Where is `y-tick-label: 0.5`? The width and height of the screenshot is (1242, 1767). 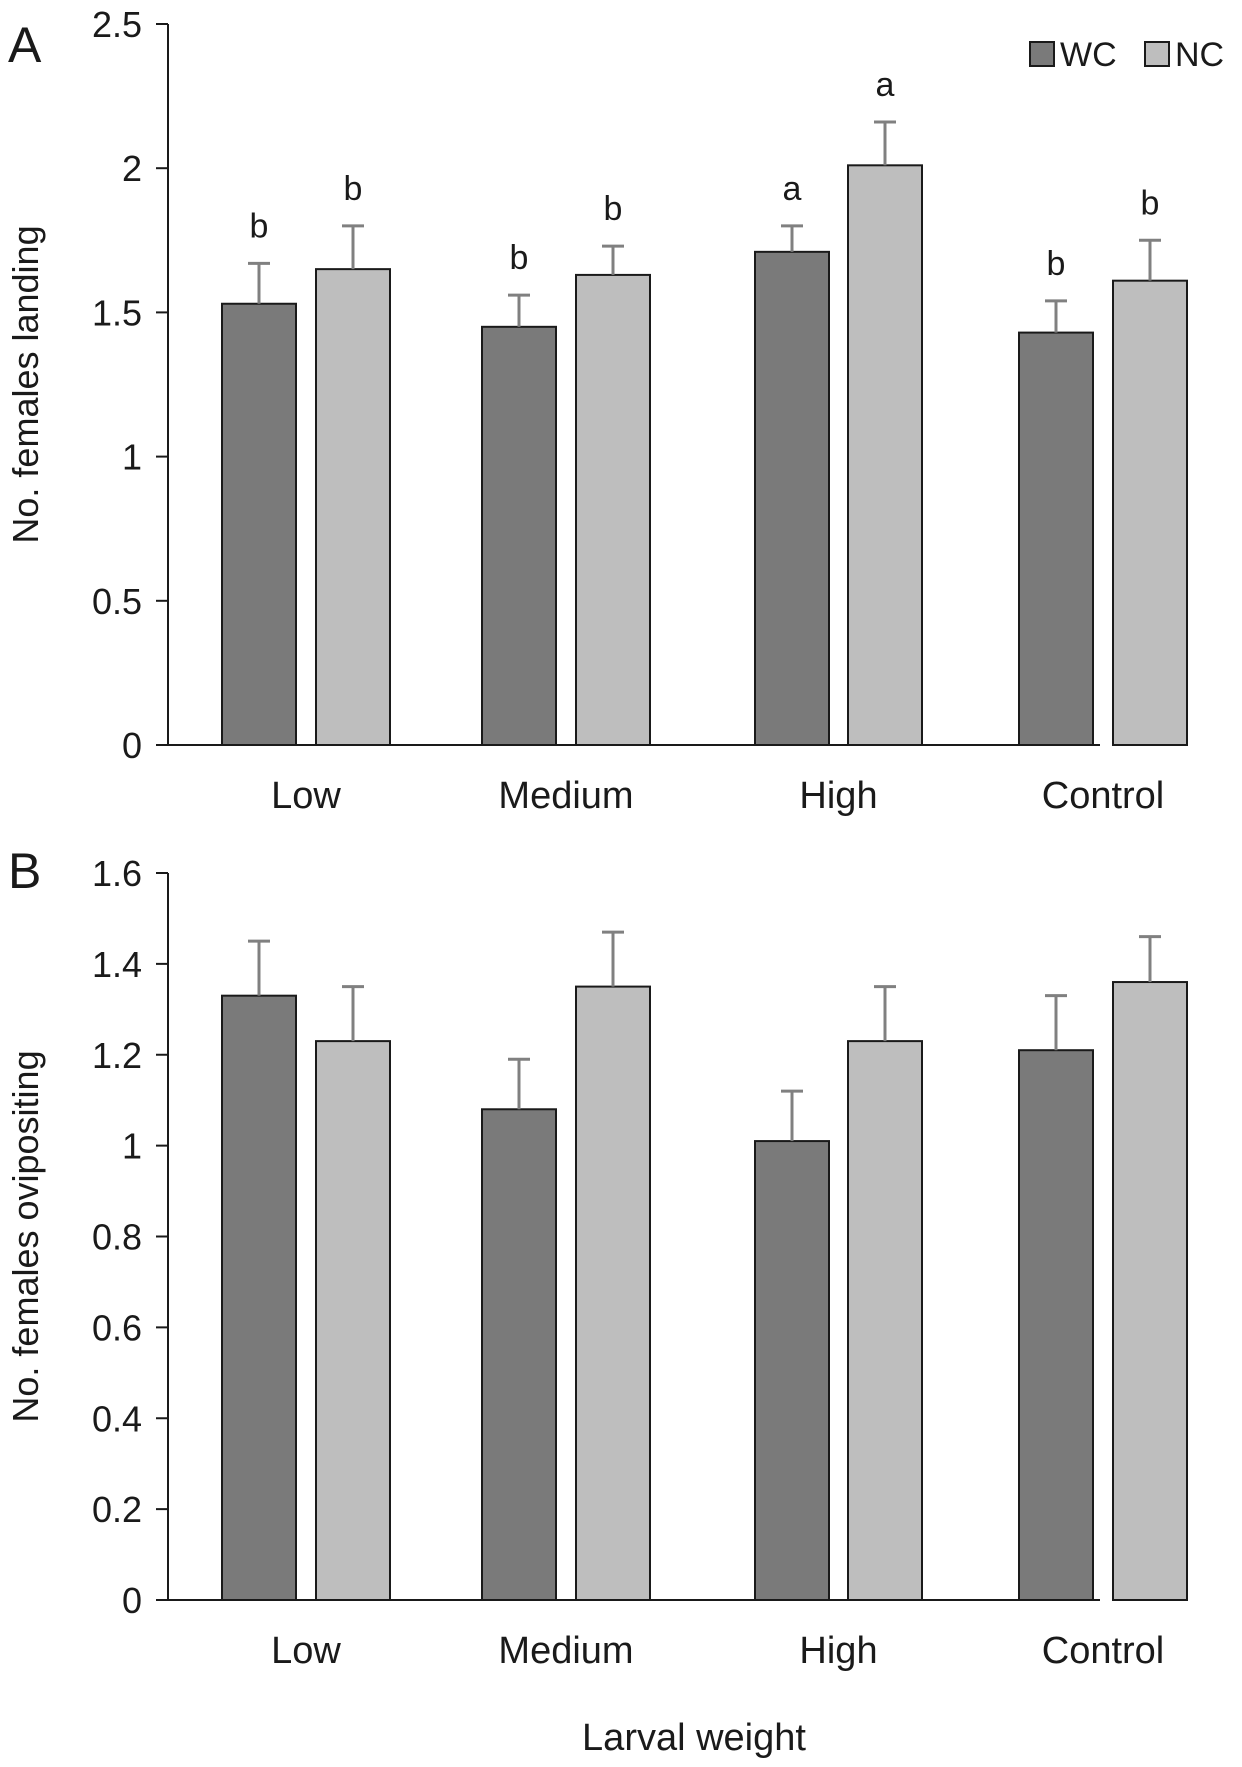
y-tick-label: 0.5 is located at coordinates (117, 601).